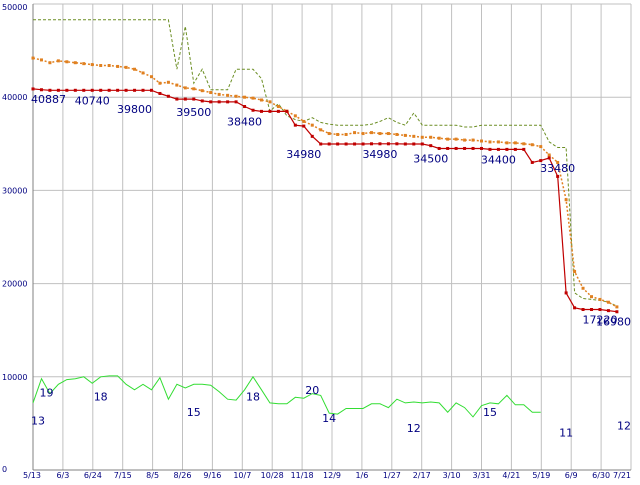  I want to click on y-tick-label: 20000, so click(14, 284).